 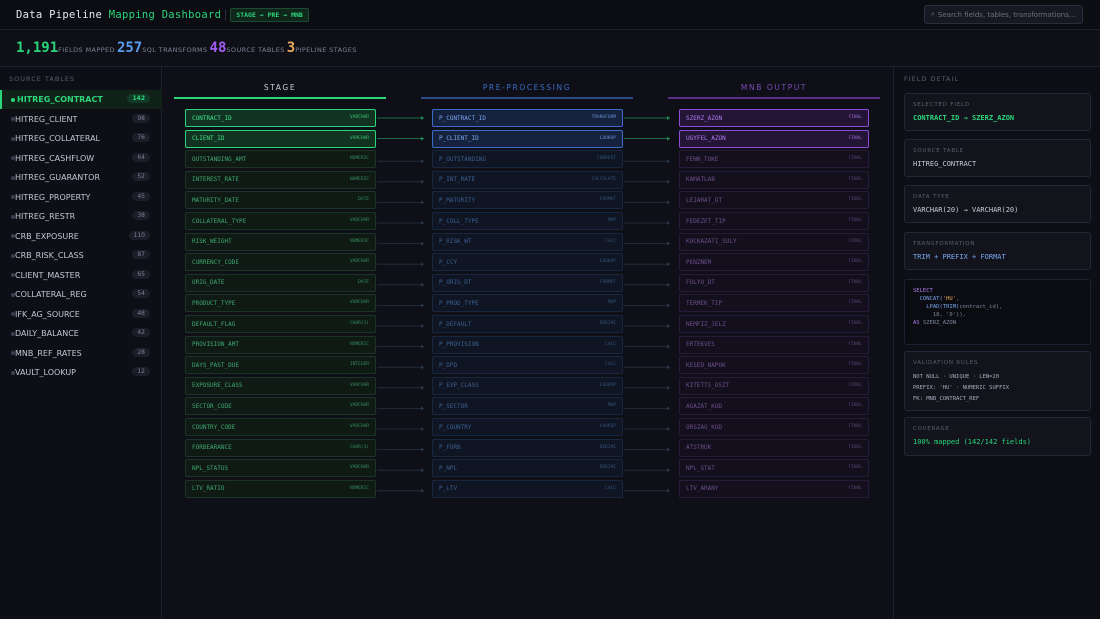 What do you see at coordinates (527, 303) in the screenshot?
I see `pre-field: P_PROD_TYPE MAP` at bounding box center [527, 303].